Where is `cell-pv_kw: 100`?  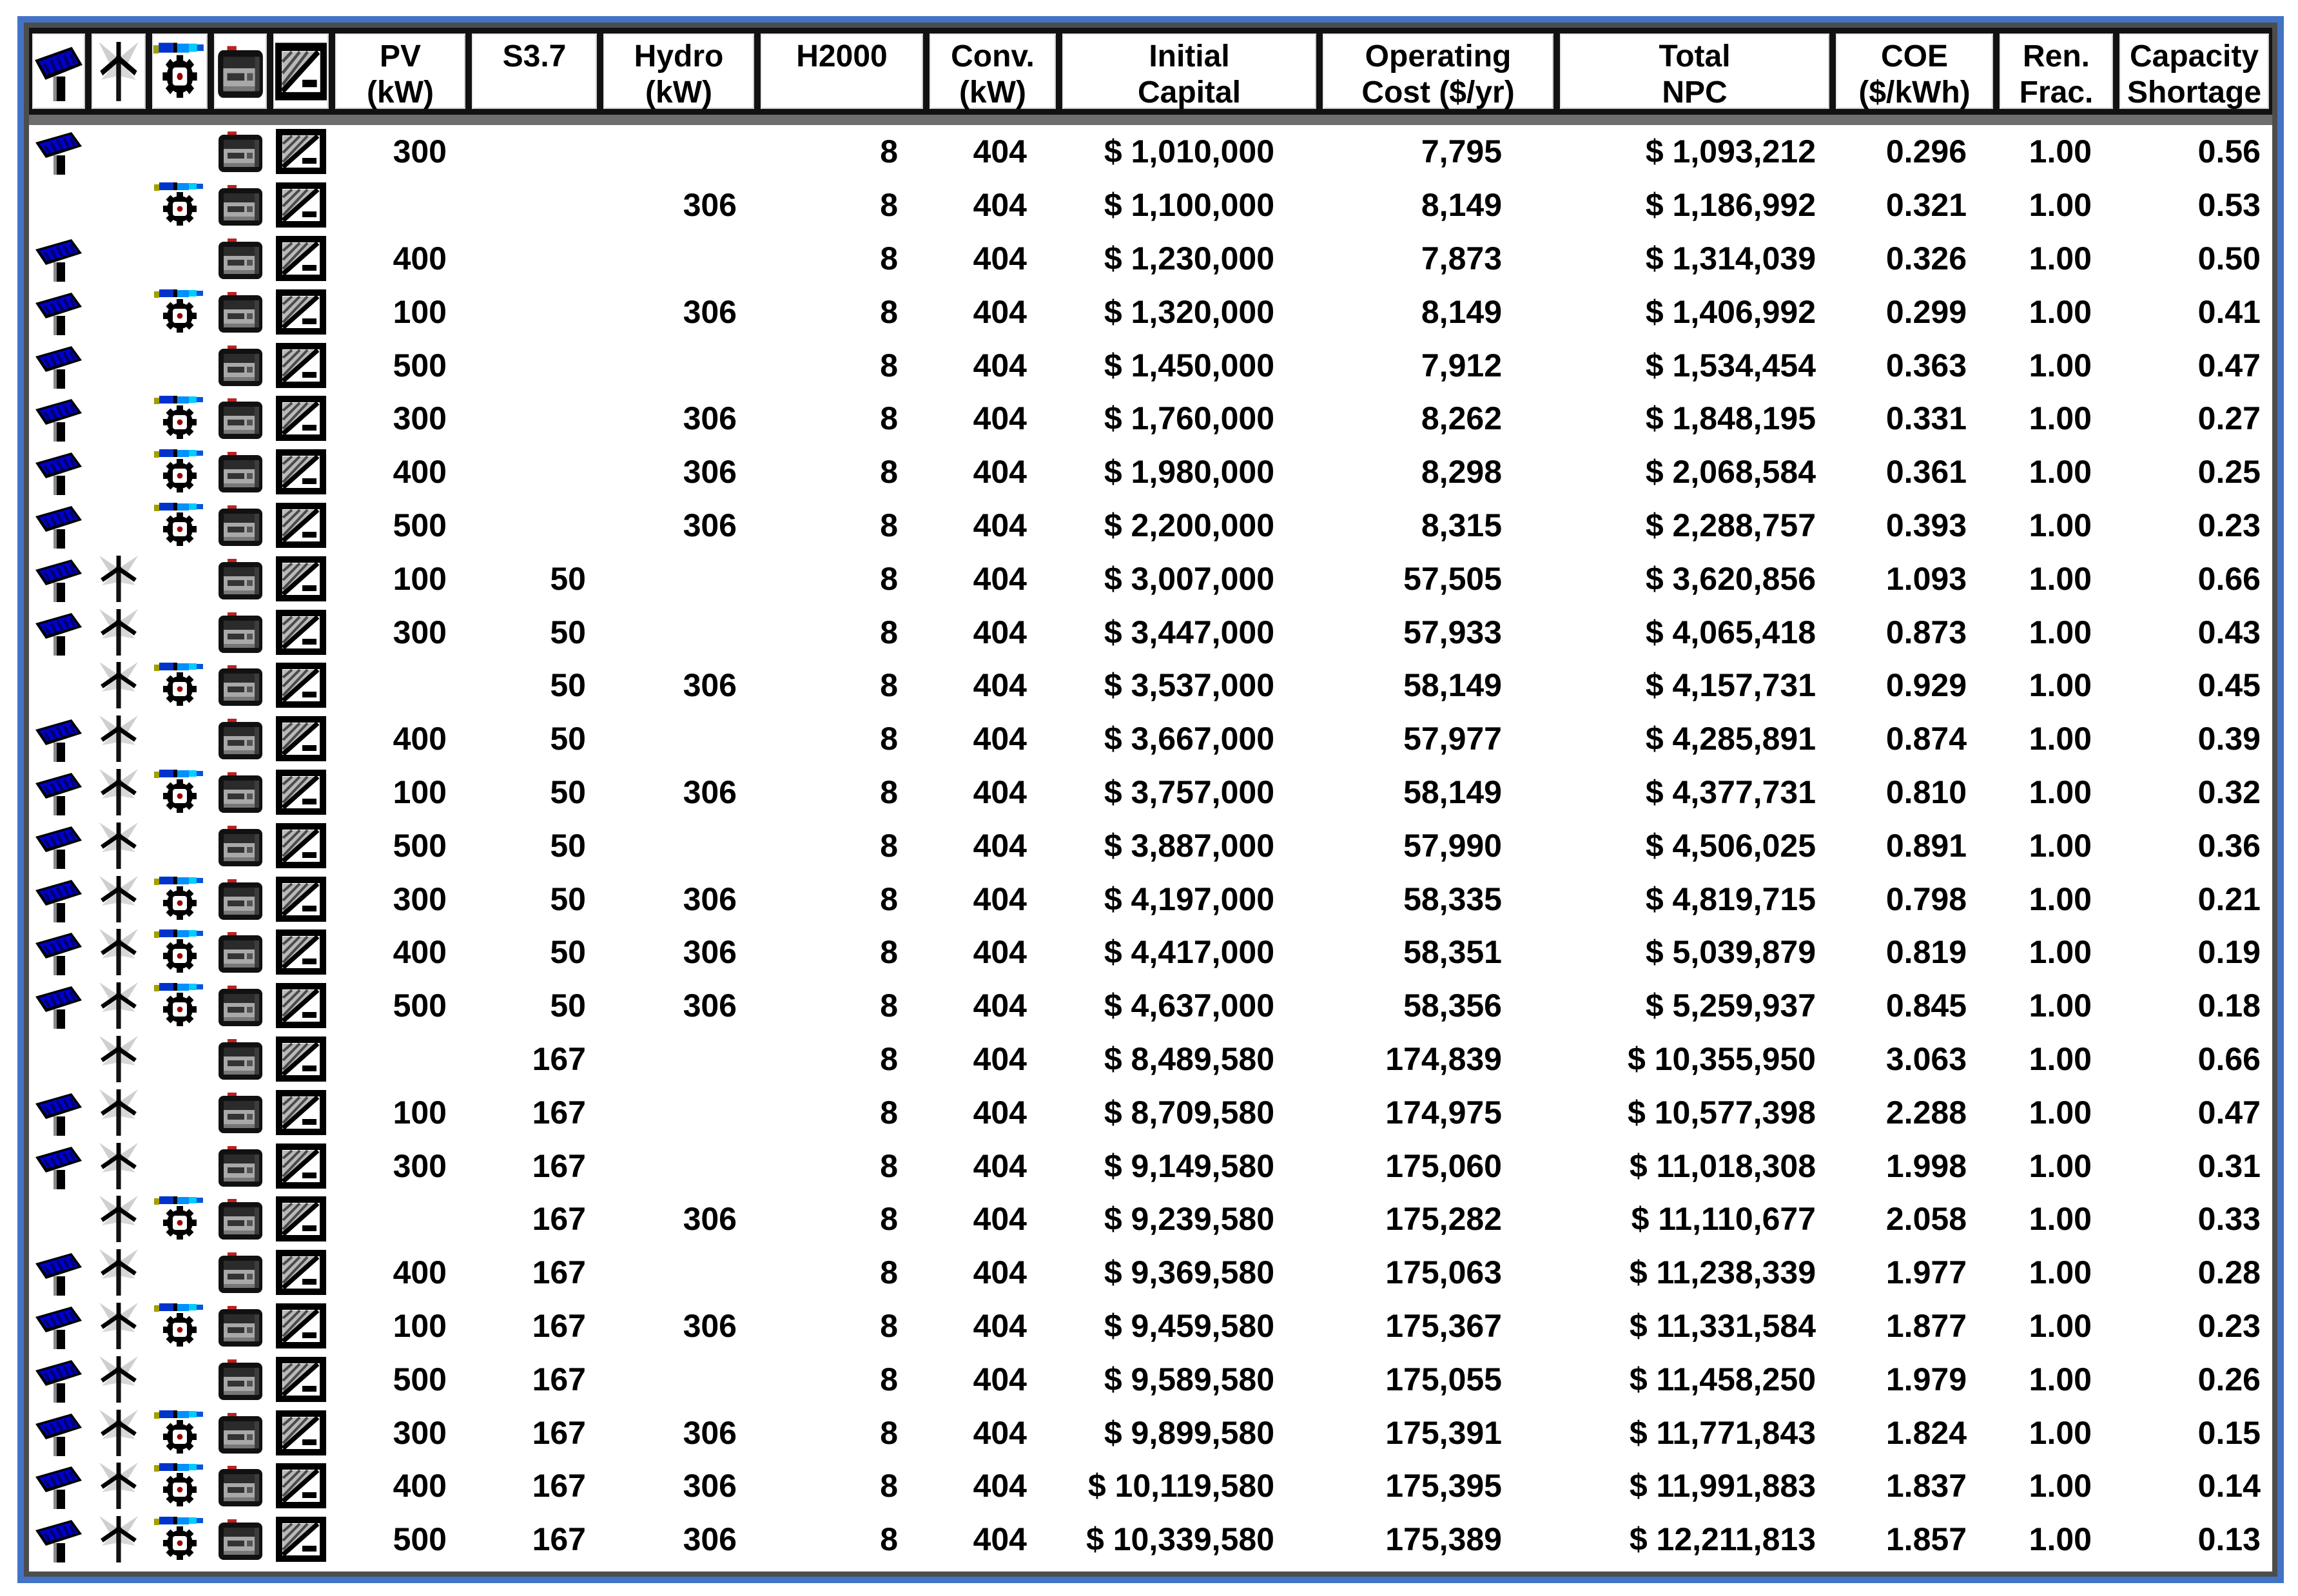
cell-pv_kw: 100 is located at coordinates (420, 1325).